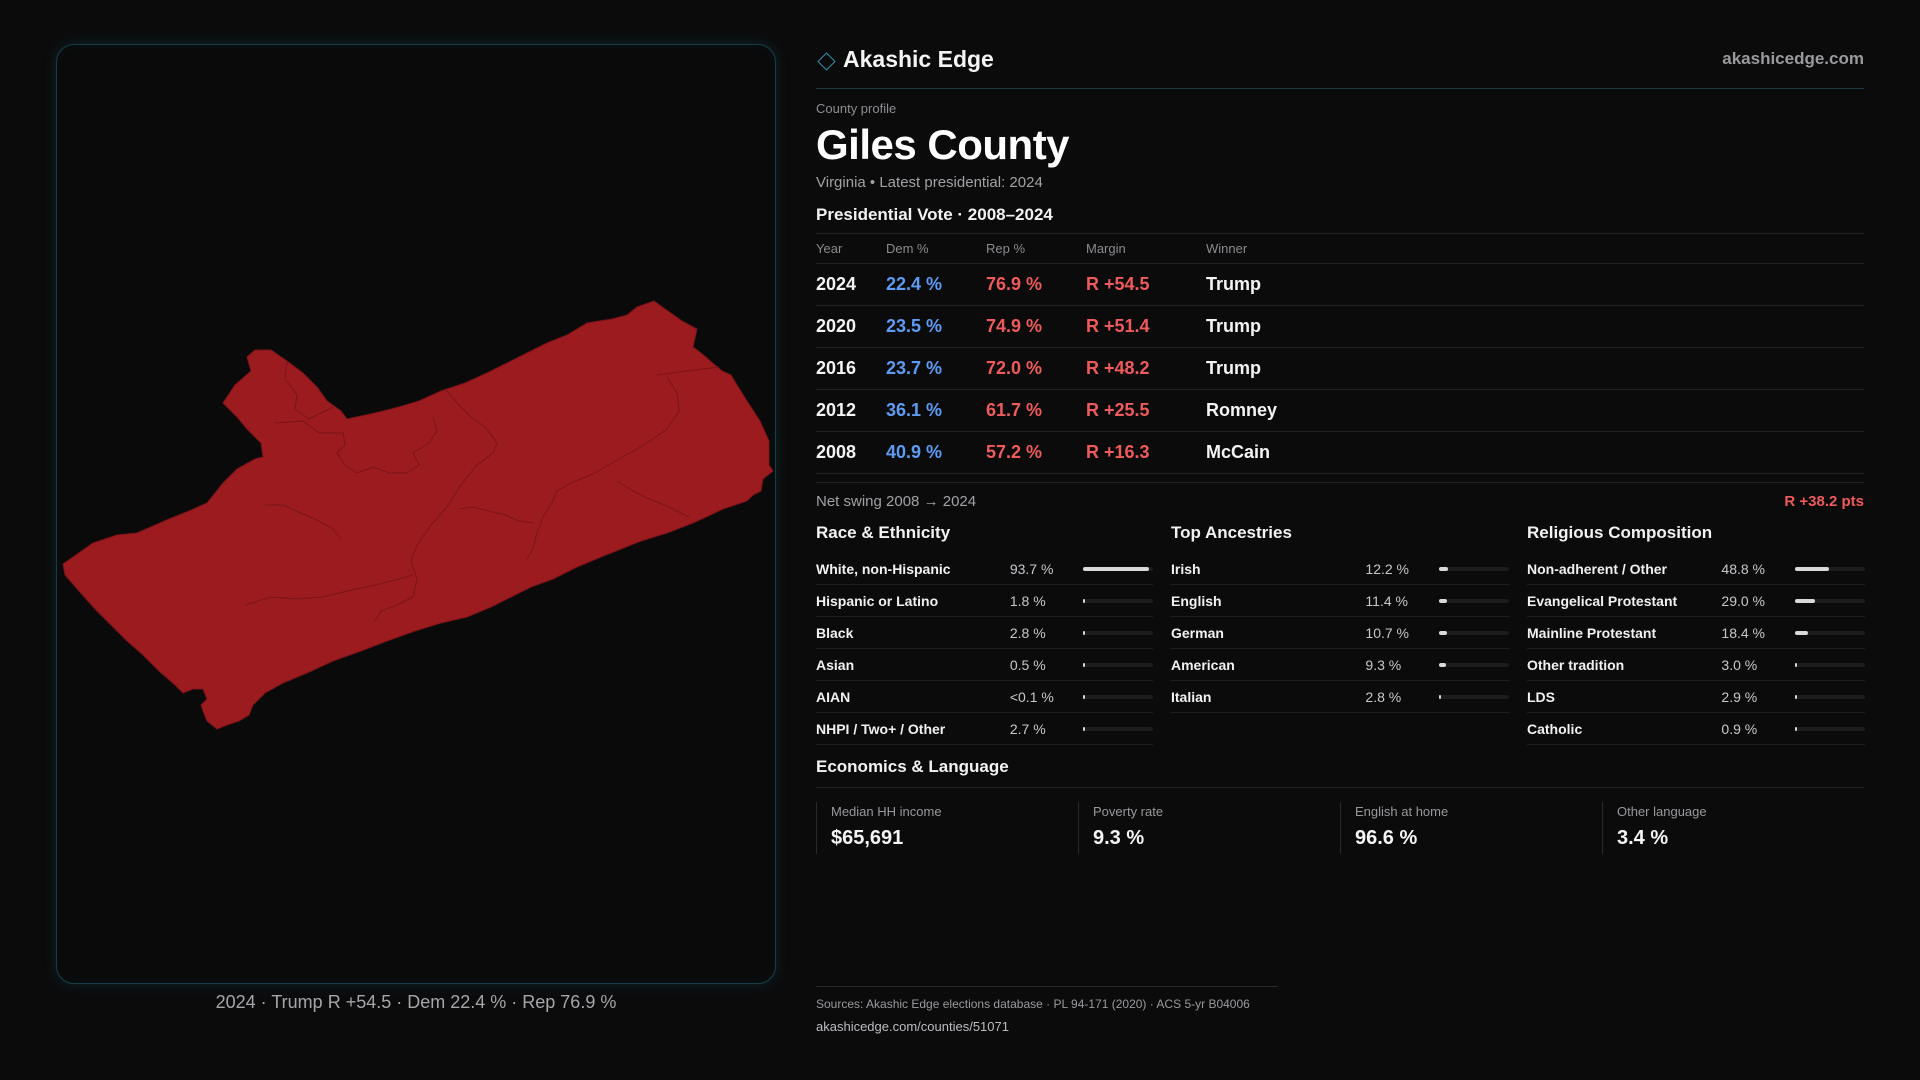  Describe the element at coordinates (947, 828) in the screenshot. I see `stat-median-income: Median HH income $65,691` at that location.